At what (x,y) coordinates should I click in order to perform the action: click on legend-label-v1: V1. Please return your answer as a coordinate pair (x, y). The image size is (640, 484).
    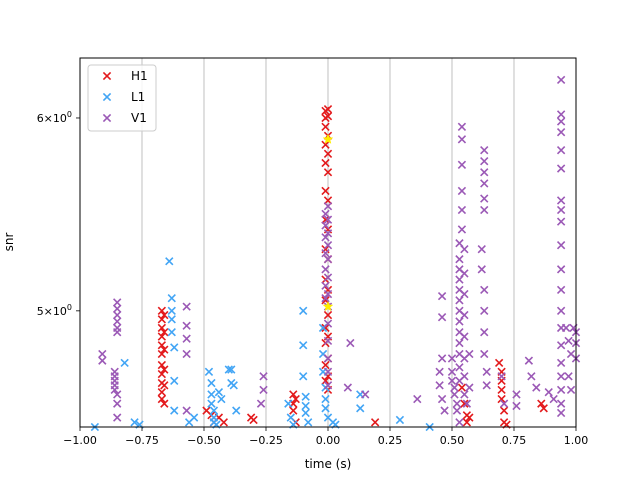
    Looking at the image, I should click on (139, 118).